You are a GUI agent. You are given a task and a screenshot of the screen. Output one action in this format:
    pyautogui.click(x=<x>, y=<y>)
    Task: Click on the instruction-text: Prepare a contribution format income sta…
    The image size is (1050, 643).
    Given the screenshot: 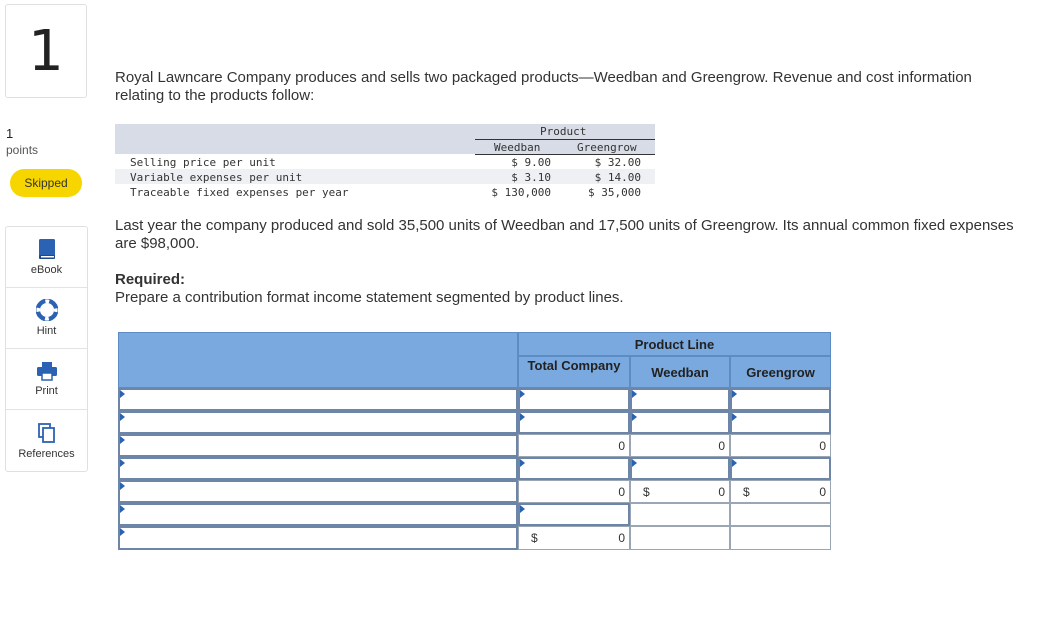 What is the action you would take?
    pyautogui.click(x=369, y=297)
    